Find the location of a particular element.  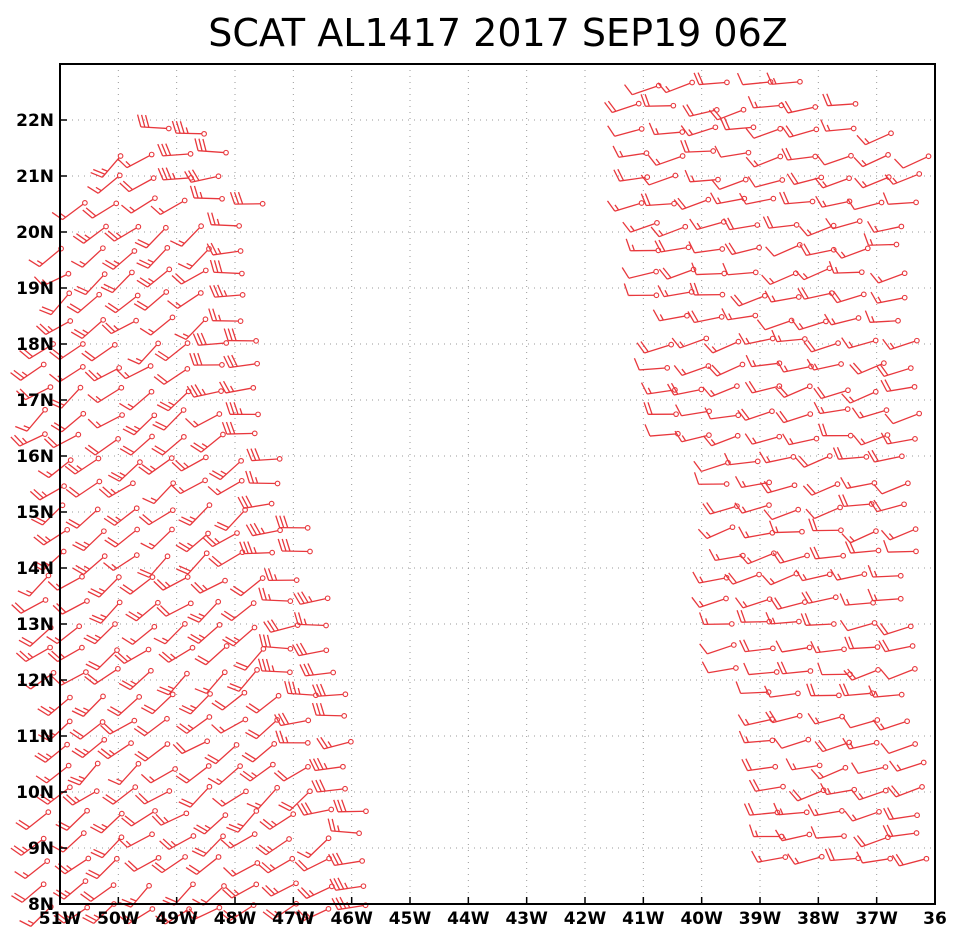

x-tick-label: 45W is located at coordinates (410, 919).